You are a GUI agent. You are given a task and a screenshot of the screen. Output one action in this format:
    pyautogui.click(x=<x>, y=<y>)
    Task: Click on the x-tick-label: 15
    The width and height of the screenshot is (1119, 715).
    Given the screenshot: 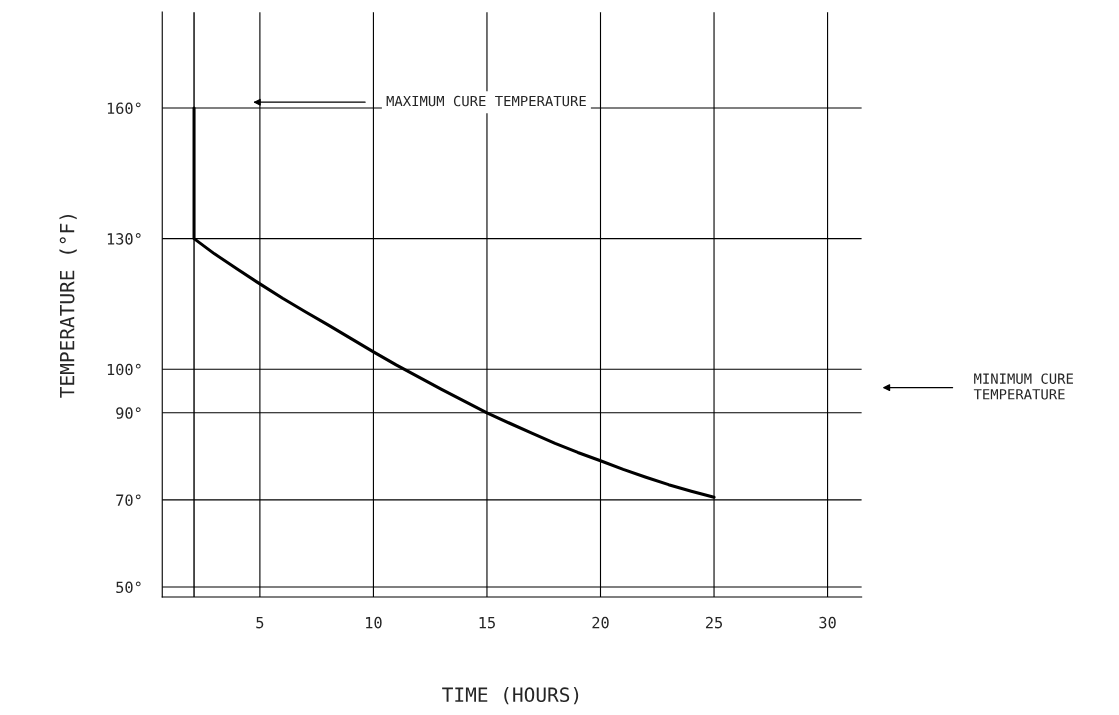 What is the action you would take?
    pyautogui.click(x=487, y=623)
    